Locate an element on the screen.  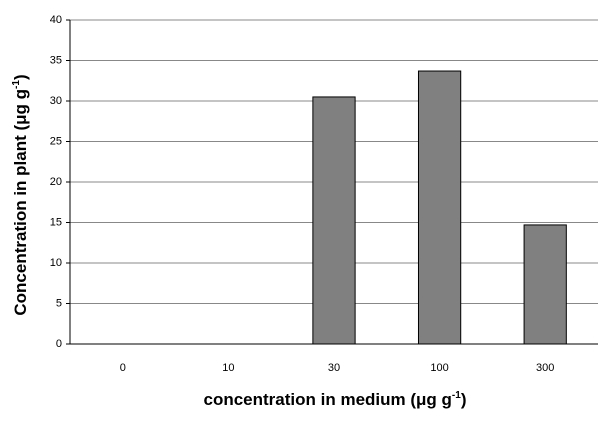
x-tick-label: 100 is located at coordinates (439, 368).